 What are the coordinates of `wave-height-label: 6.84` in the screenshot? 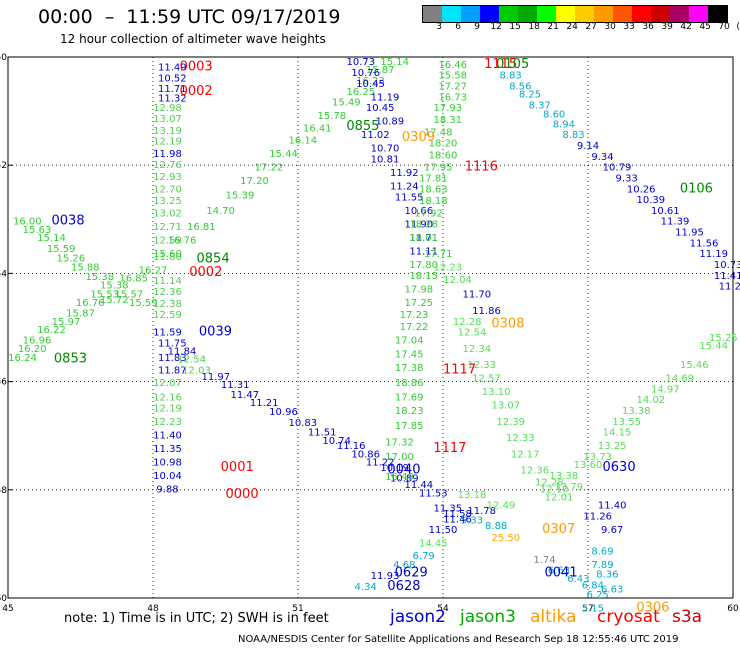 It's located at (593, 585).